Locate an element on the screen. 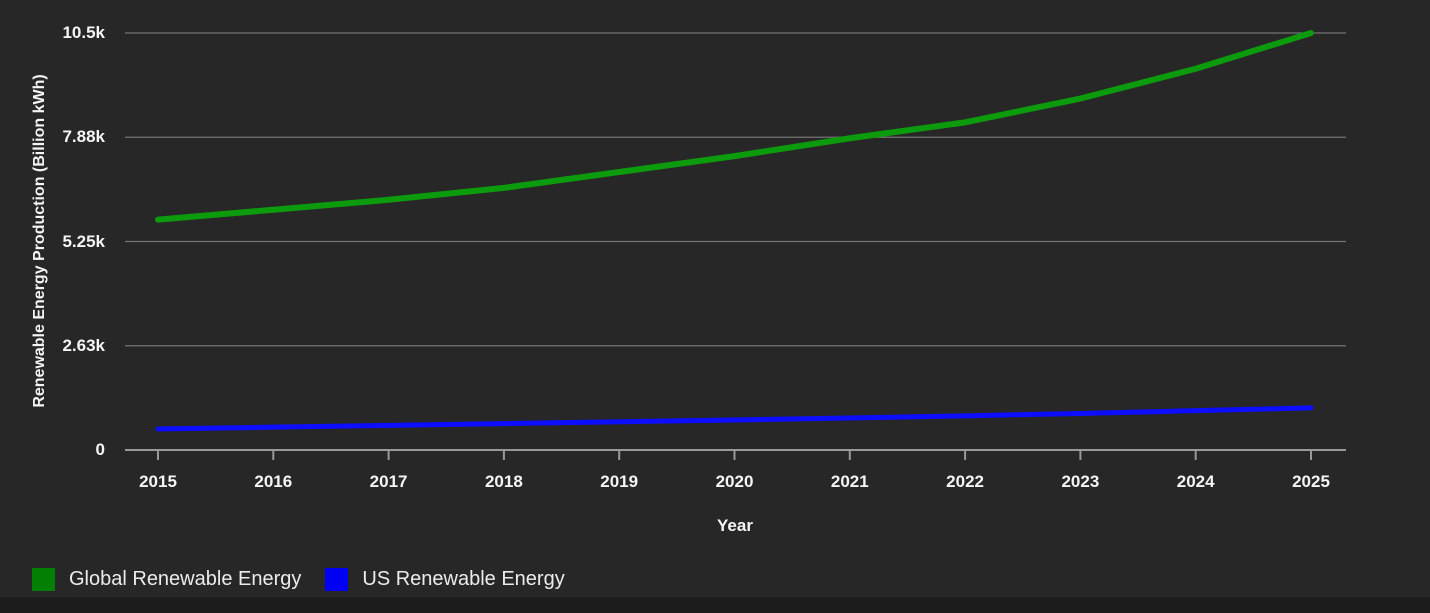 The image size is (1430, 613). x-axis-title: Year is located at coordinates (735, 525).